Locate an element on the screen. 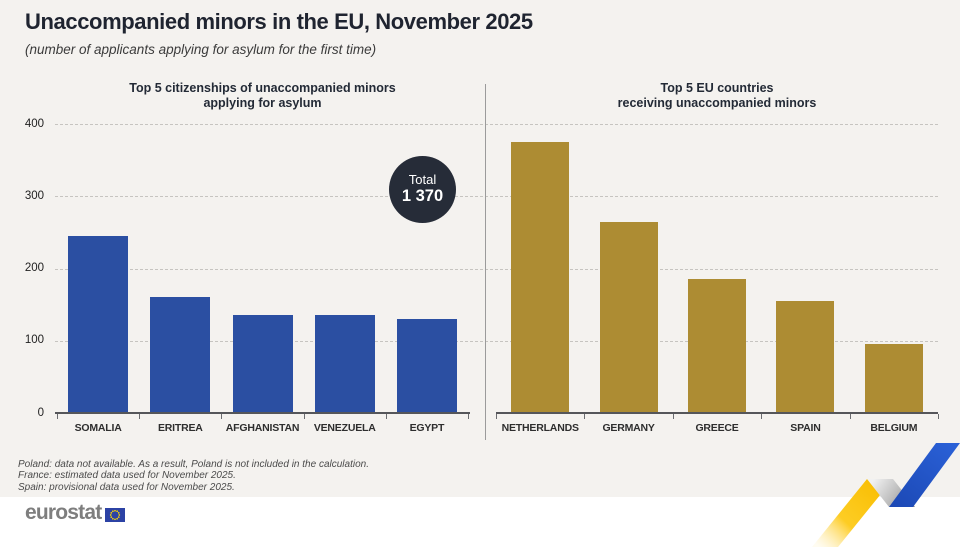 This screenshot has width=960, height=547. left-chart-title-line2: applying for asylum is located at coordinates (262, 102).